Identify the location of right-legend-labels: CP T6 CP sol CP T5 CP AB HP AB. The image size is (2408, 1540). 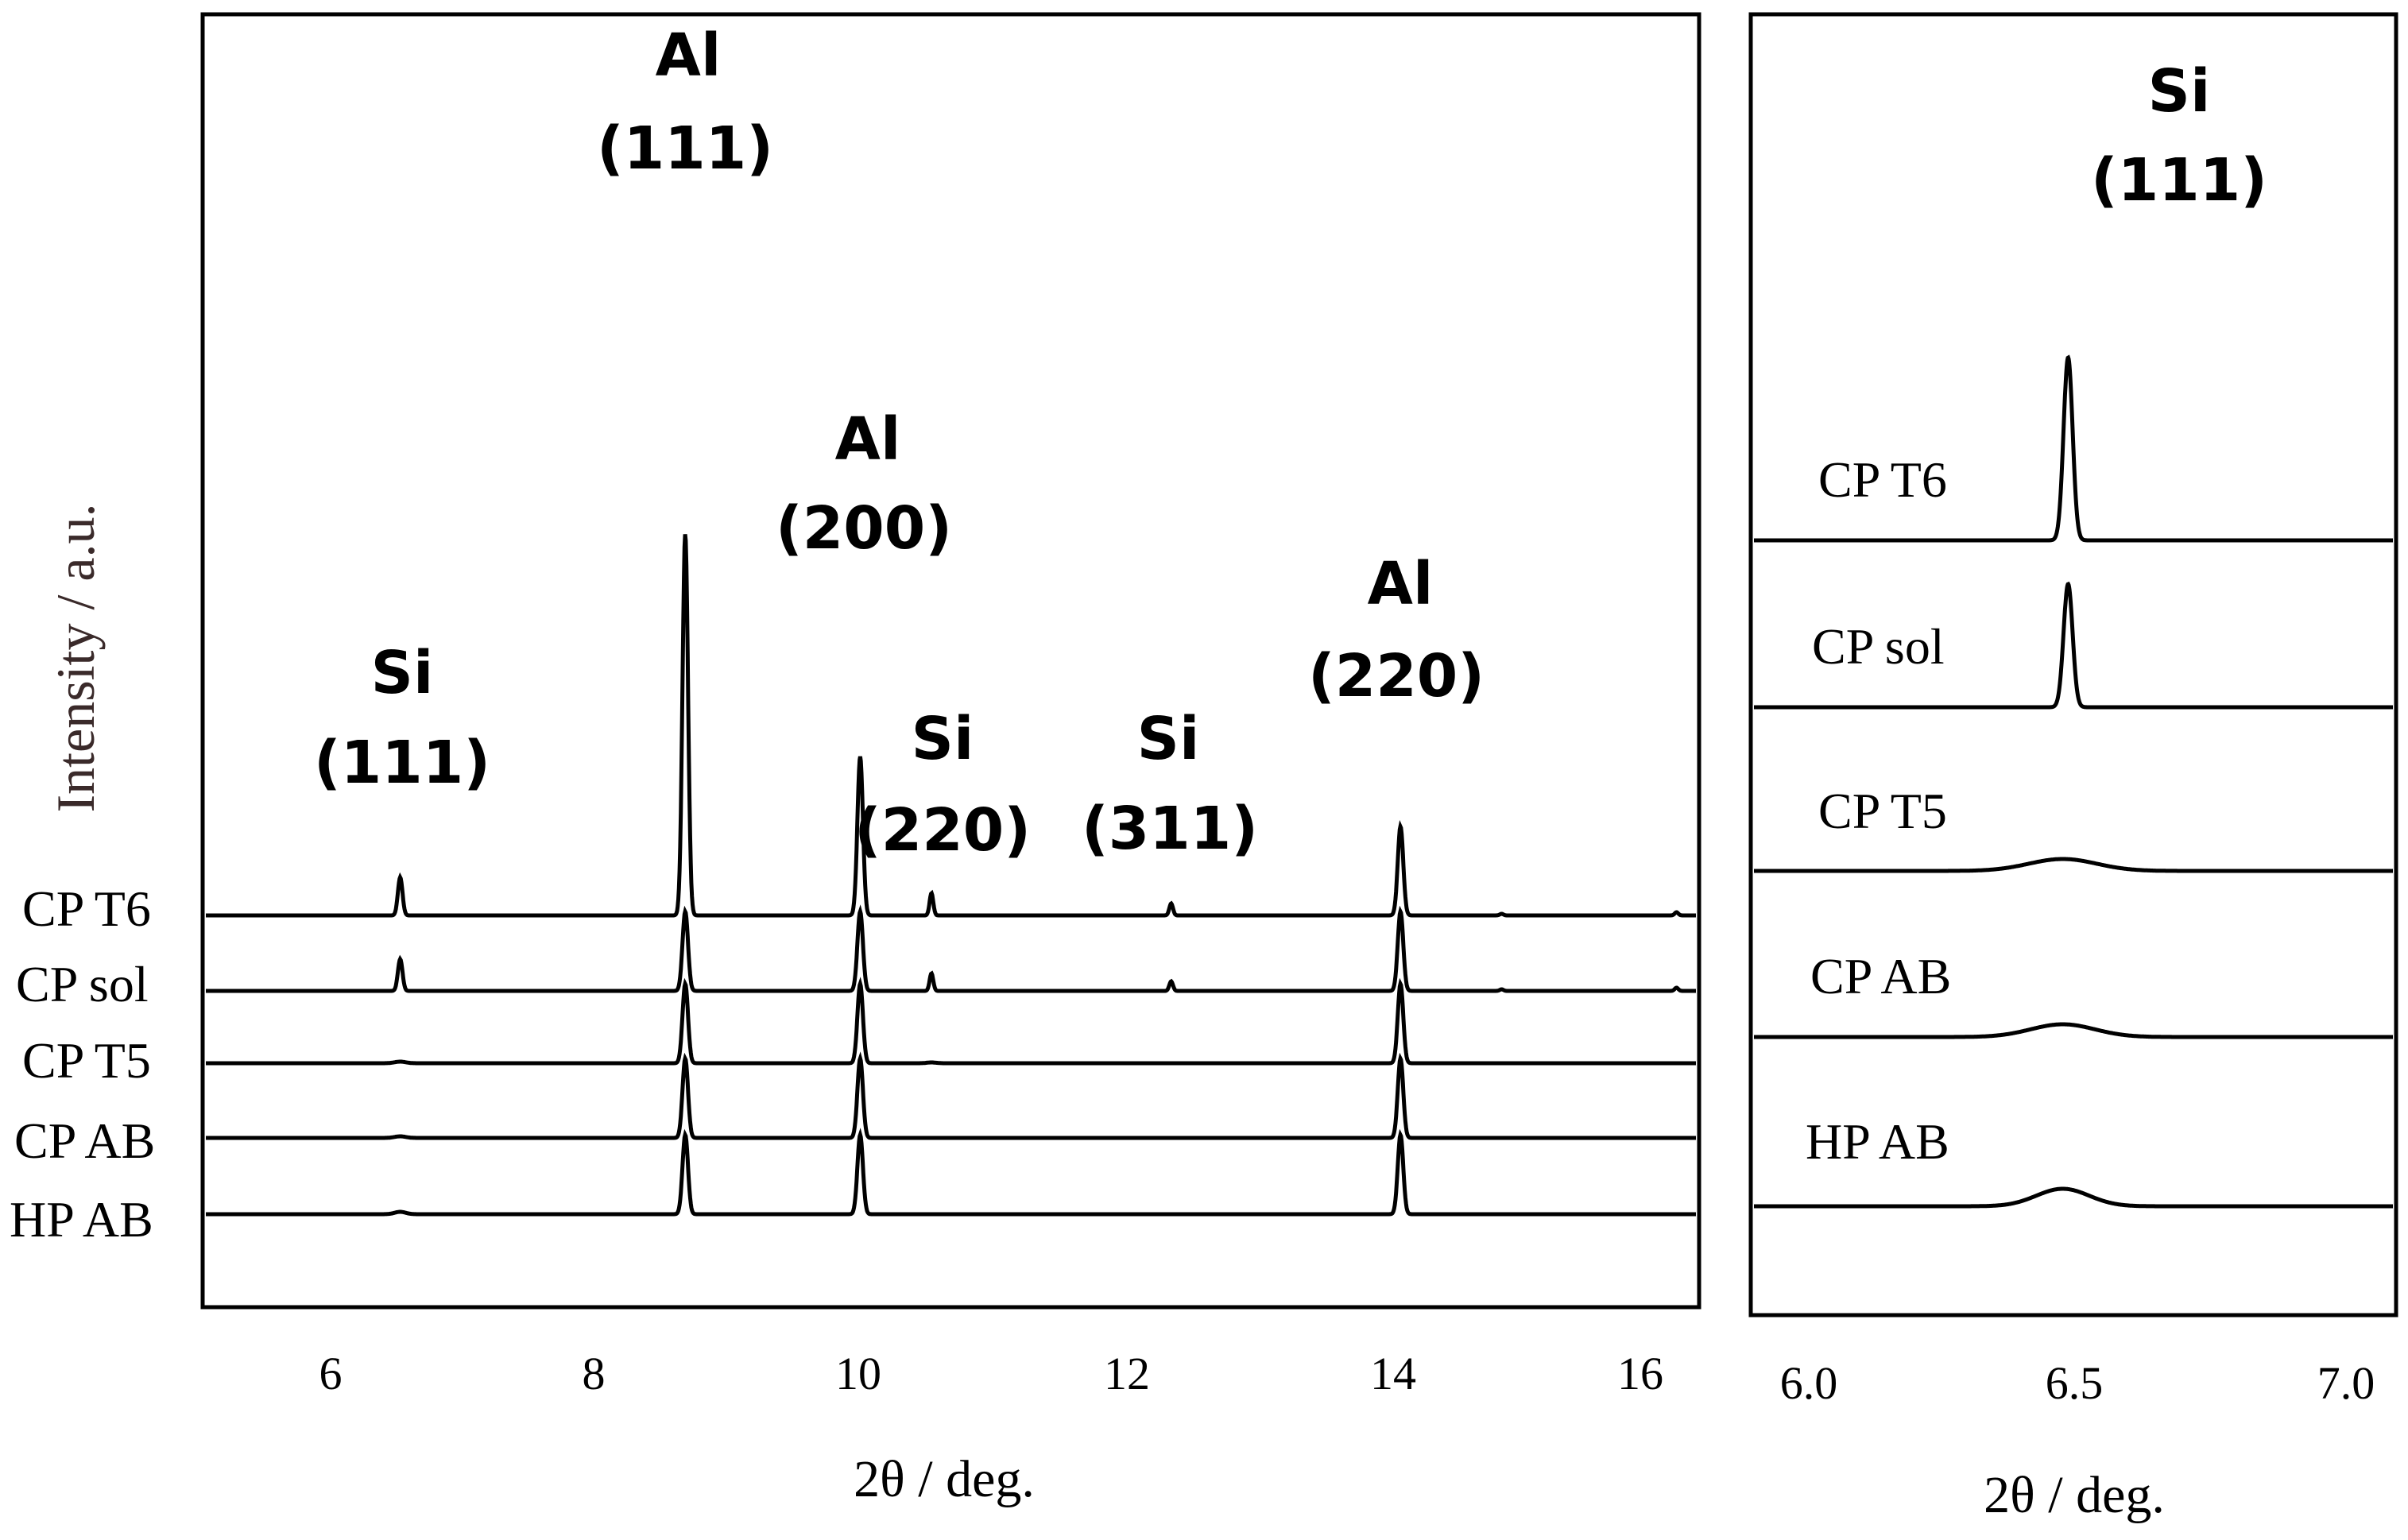
(1879, 811).